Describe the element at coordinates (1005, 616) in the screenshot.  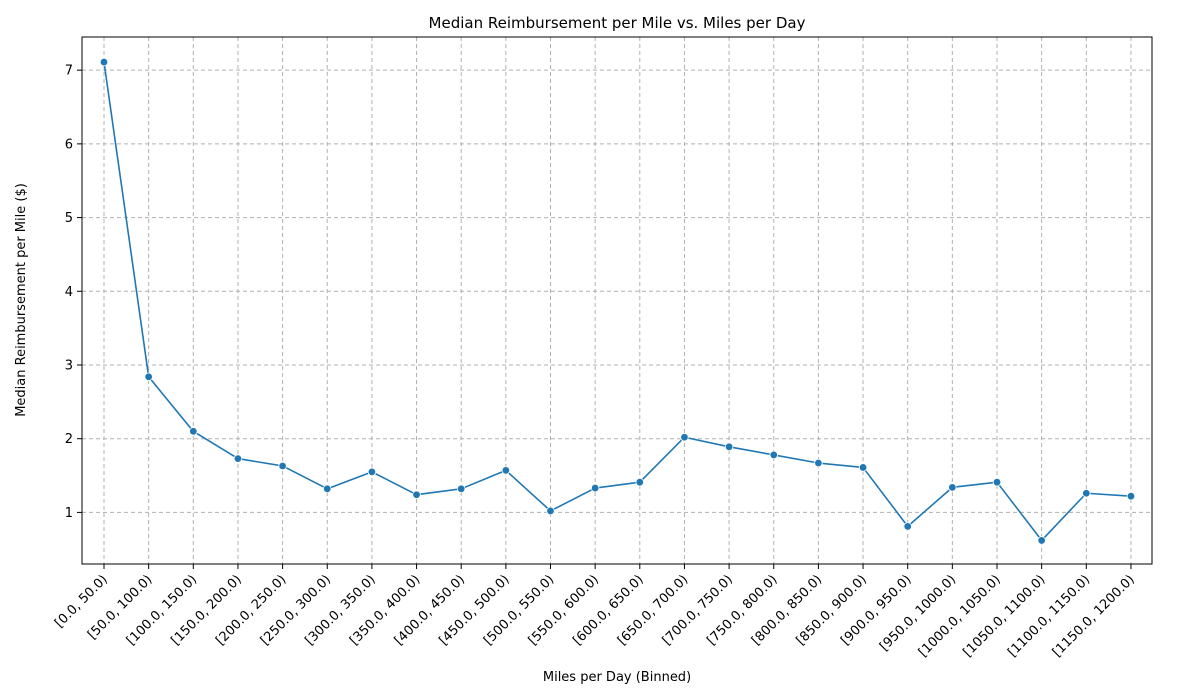
I see `x-tick-label: [1050.0, 1100.0)` at that location.